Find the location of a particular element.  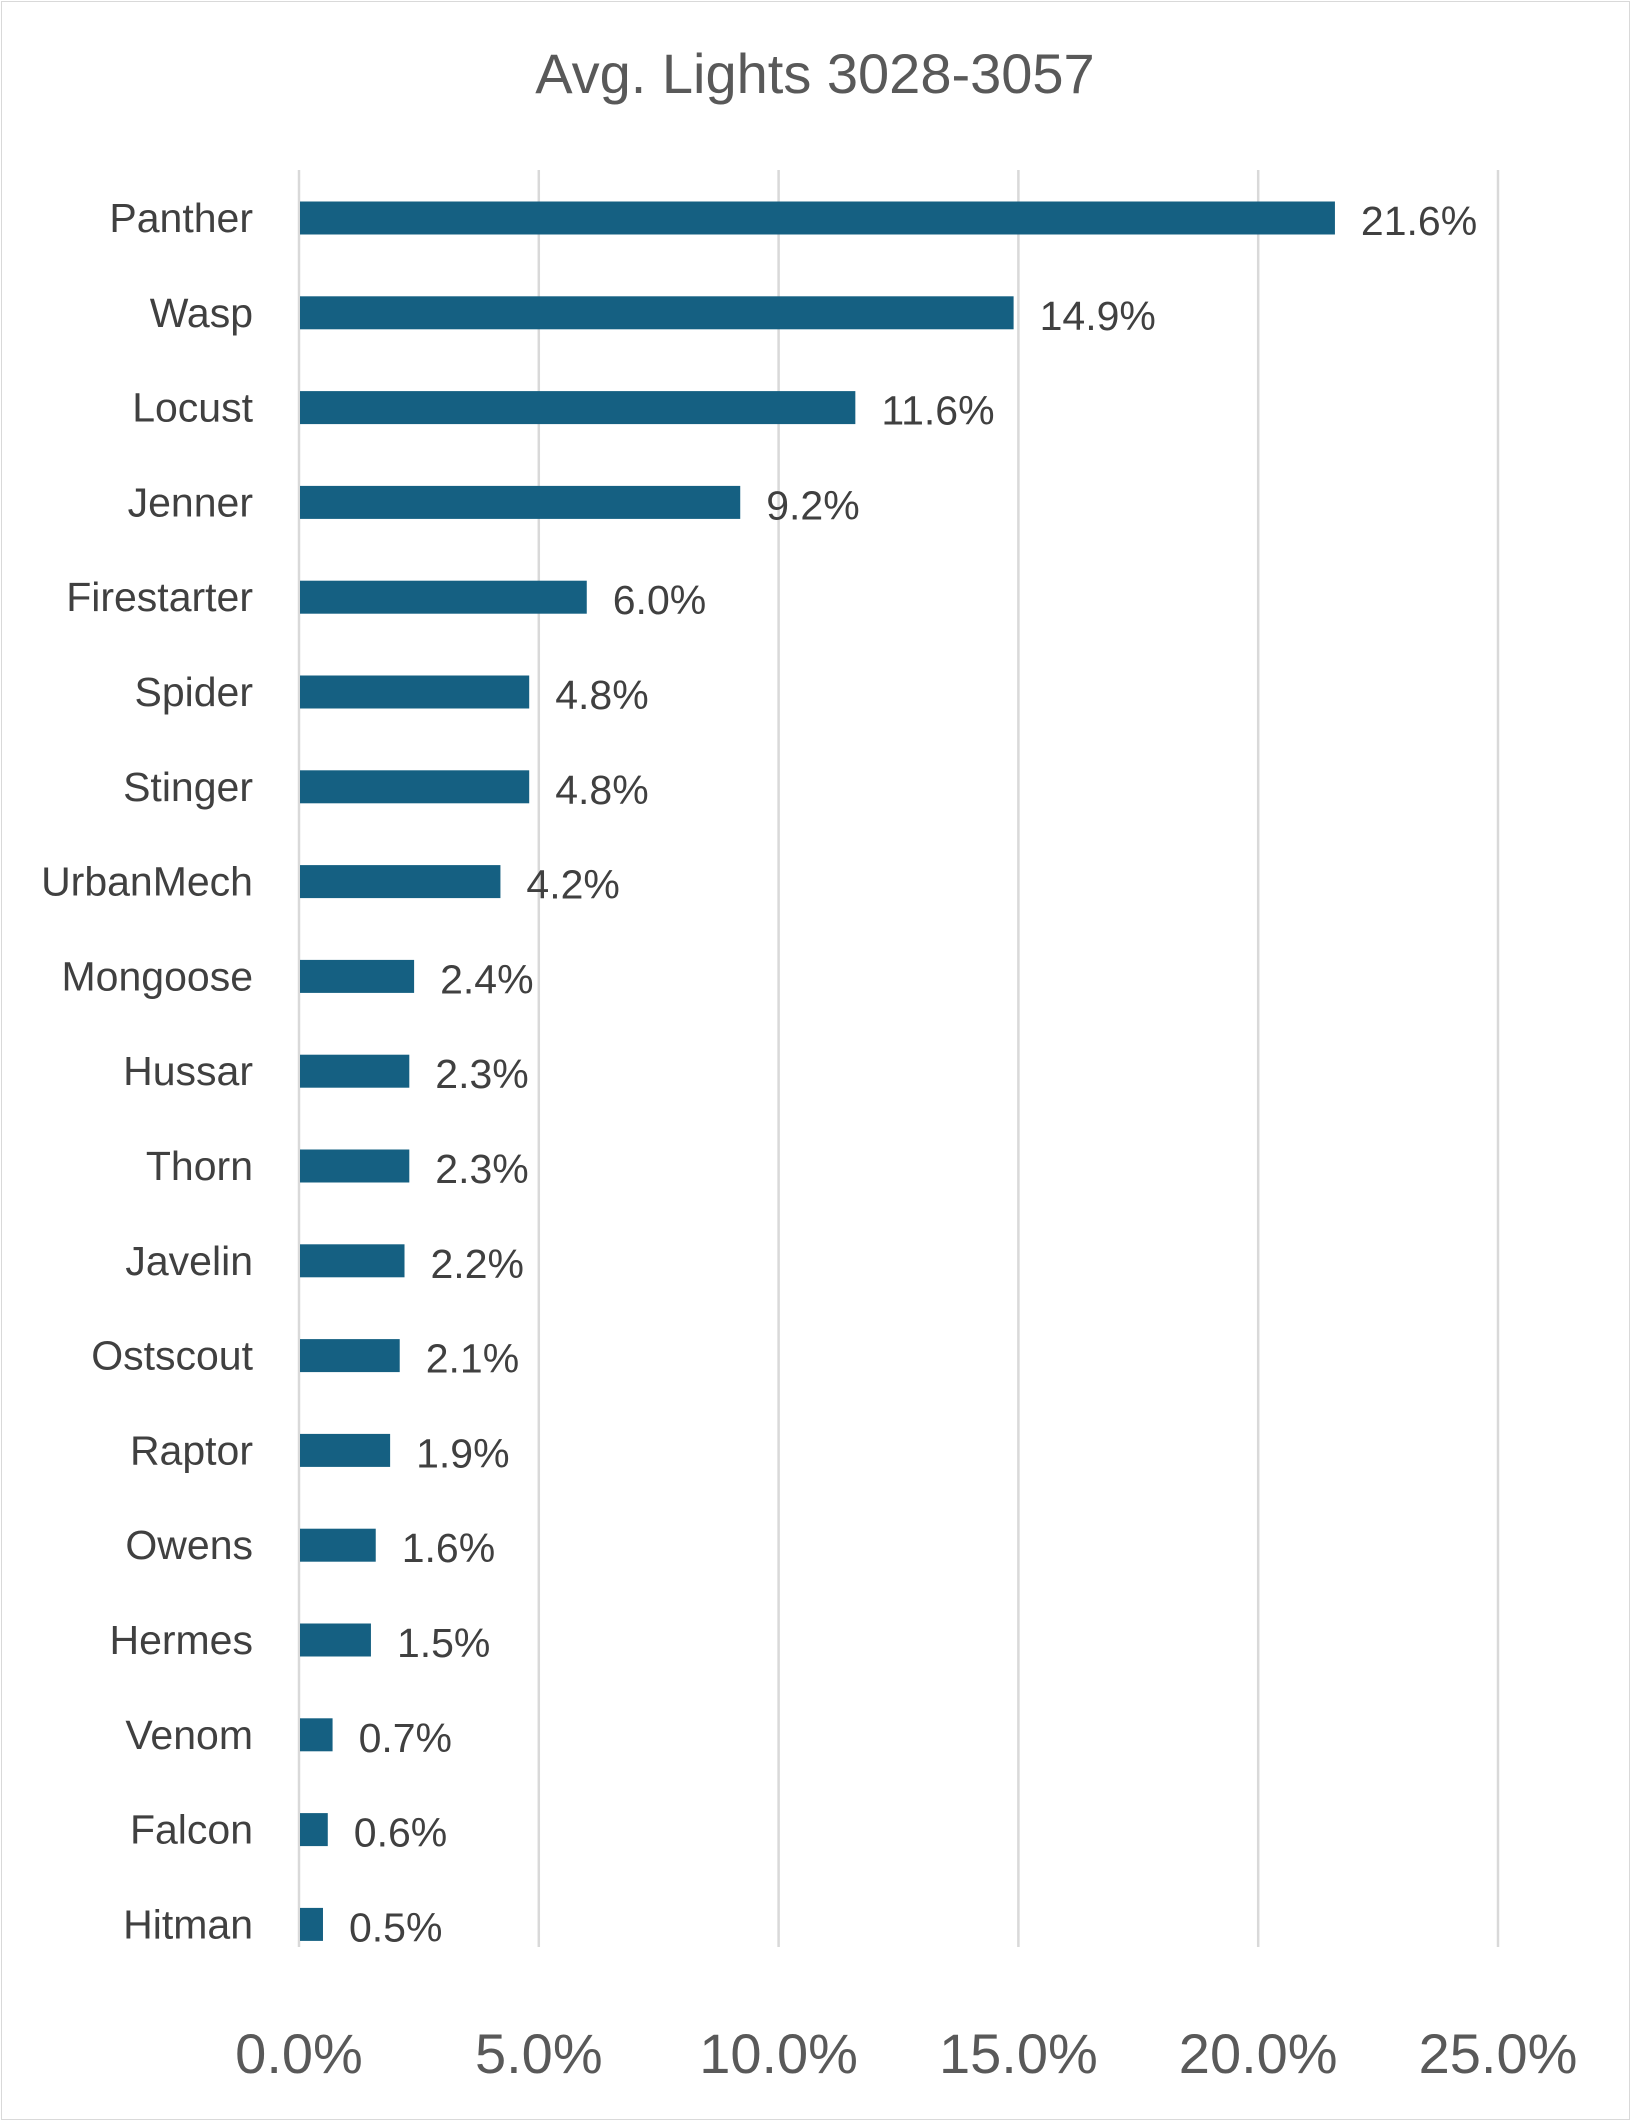

data-label: 4.2% is located at coordinates (572, 885).